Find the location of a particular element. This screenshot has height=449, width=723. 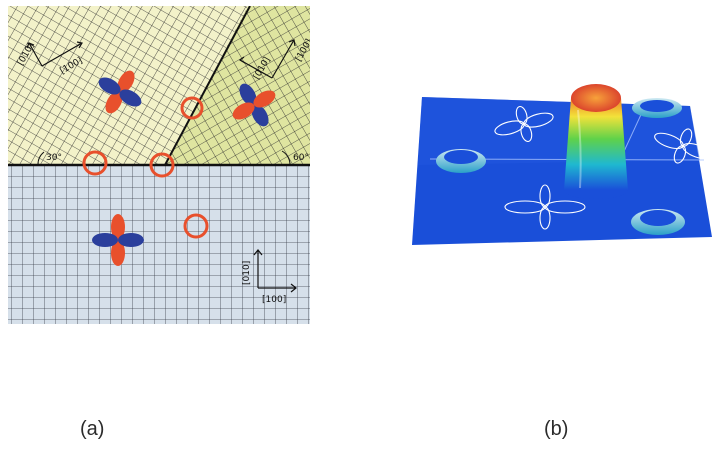

grain-right-region is located at coordinates (237, 85).